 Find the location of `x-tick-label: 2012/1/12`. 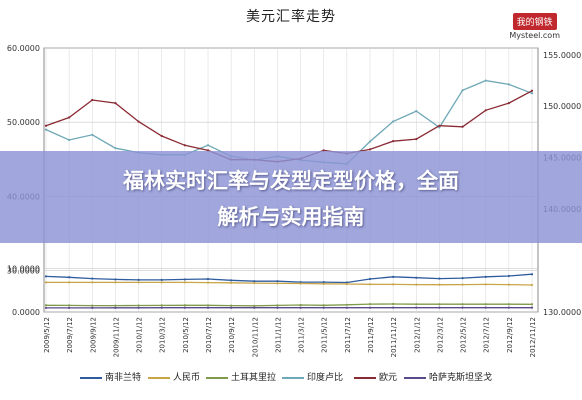

x-tick-label: 2012/1/12 is located at coordinates (417, 335).